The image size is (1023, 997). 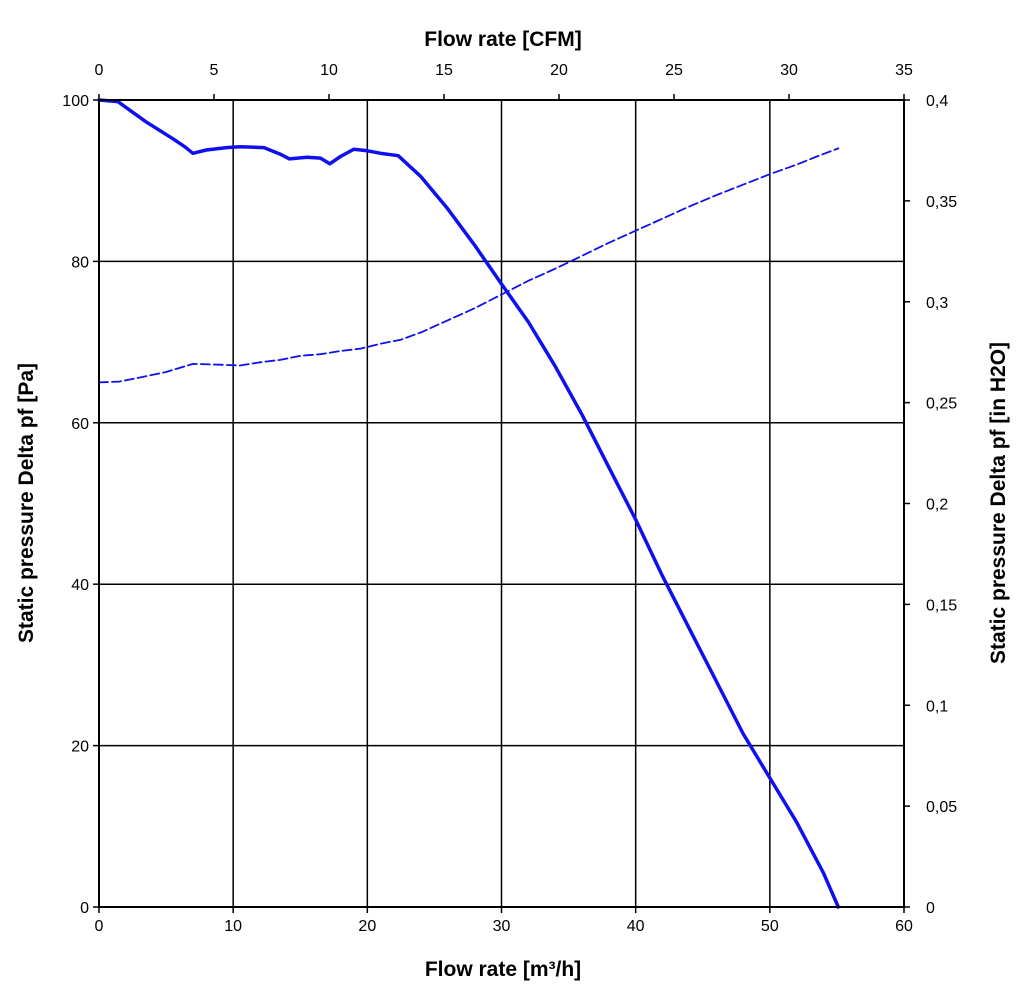 What do you see at coordinates (233, 926) in the screenshot?
I see `x-tick-label: 10` at bounding box center [233, 926].